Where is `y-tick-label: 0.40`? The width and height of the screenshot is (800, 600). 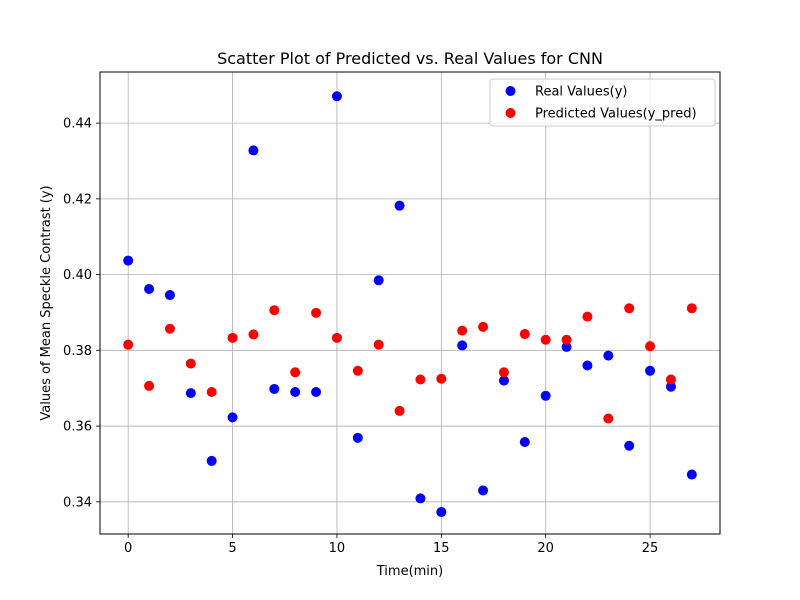 y-tick-label: 0.40 is located at coordinates (77, 275).